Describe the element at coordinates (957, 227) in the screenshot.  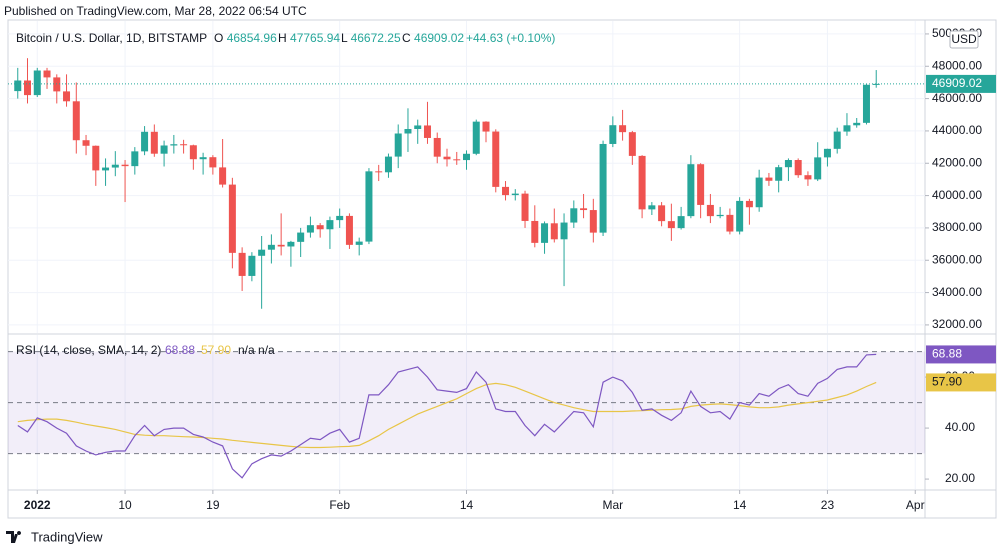
I see `y-tick-label: 38000.00` at that location.